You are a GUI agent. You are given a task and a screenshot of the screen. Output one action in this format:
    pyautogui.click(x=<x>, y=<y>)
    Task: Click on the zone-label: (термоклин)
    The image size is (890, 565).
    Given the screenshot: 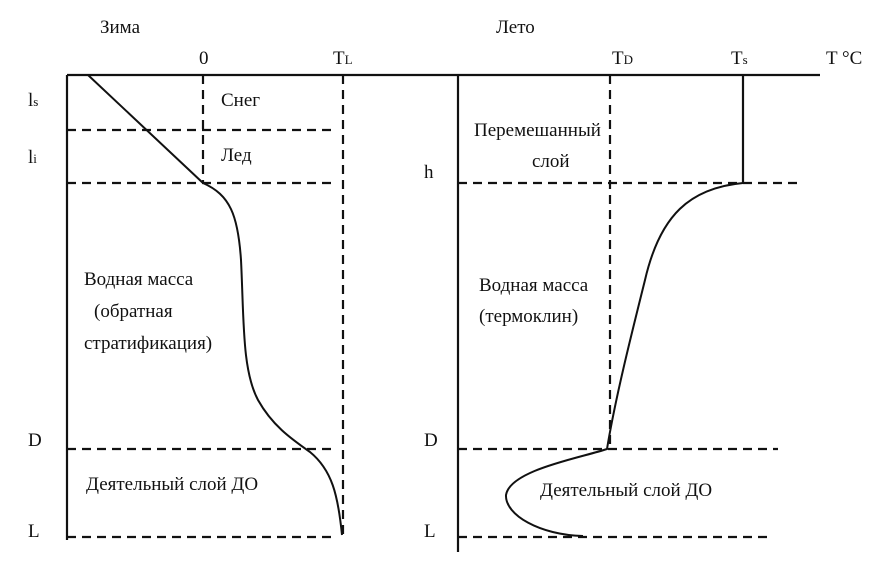 What is the action you would take?
    pyautogui.click(x=528, y=316)
    